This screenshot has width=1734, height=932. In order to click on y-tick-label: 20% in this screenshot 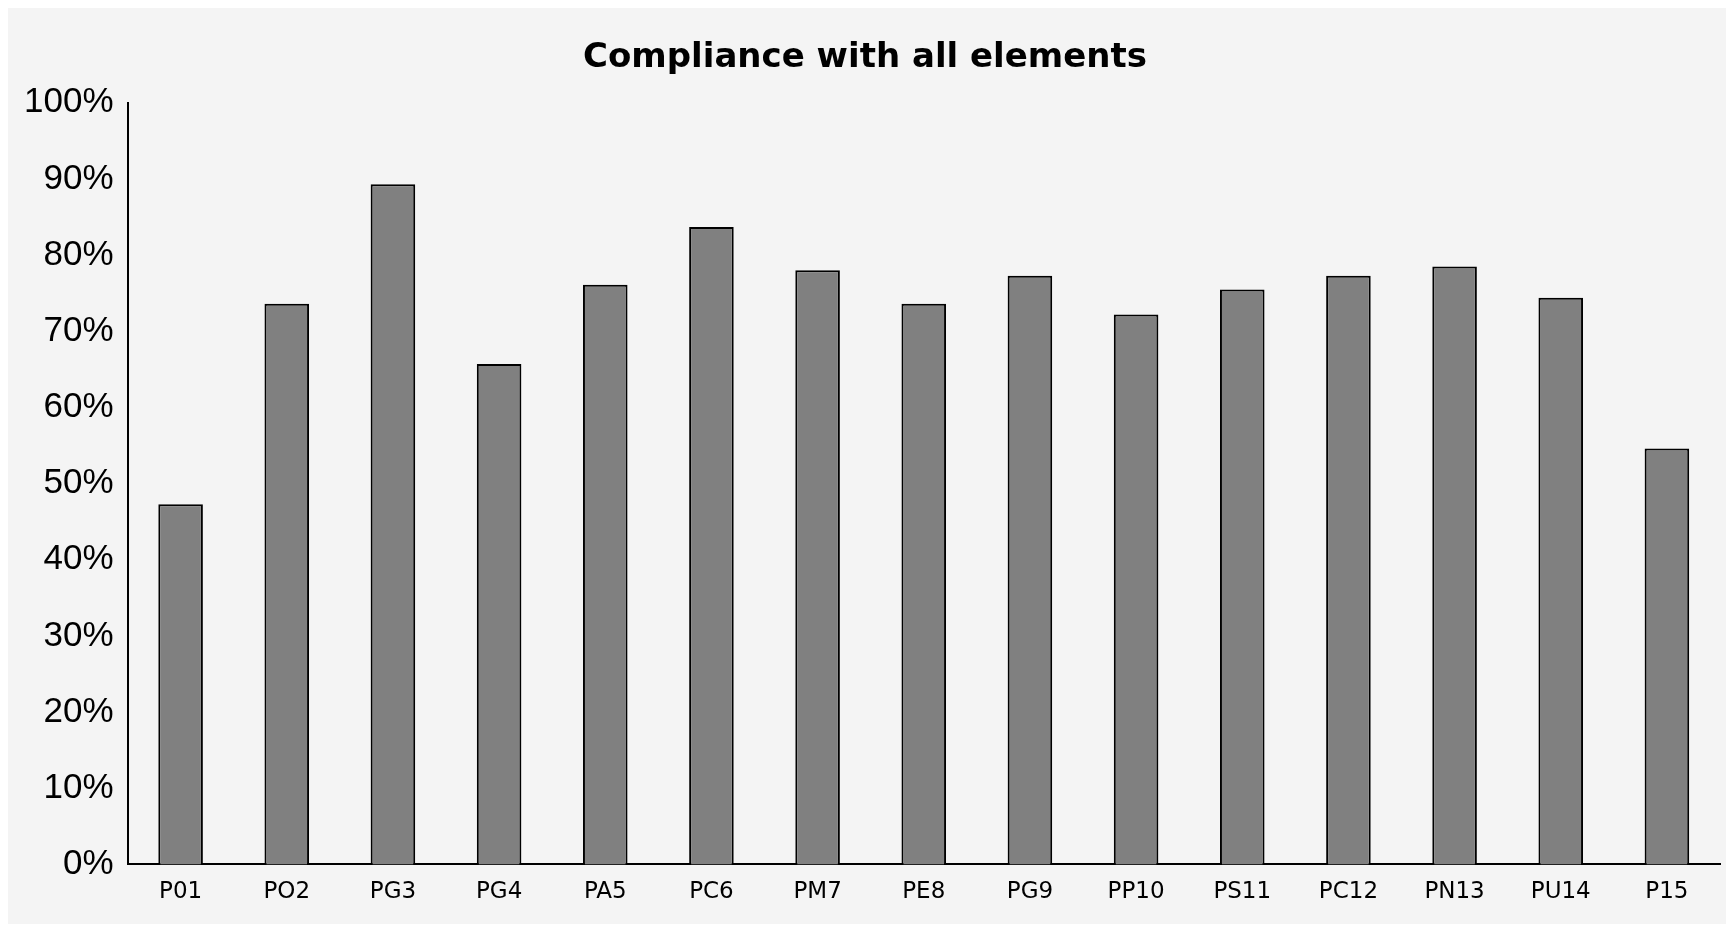, I will do `click(78, 709)`.